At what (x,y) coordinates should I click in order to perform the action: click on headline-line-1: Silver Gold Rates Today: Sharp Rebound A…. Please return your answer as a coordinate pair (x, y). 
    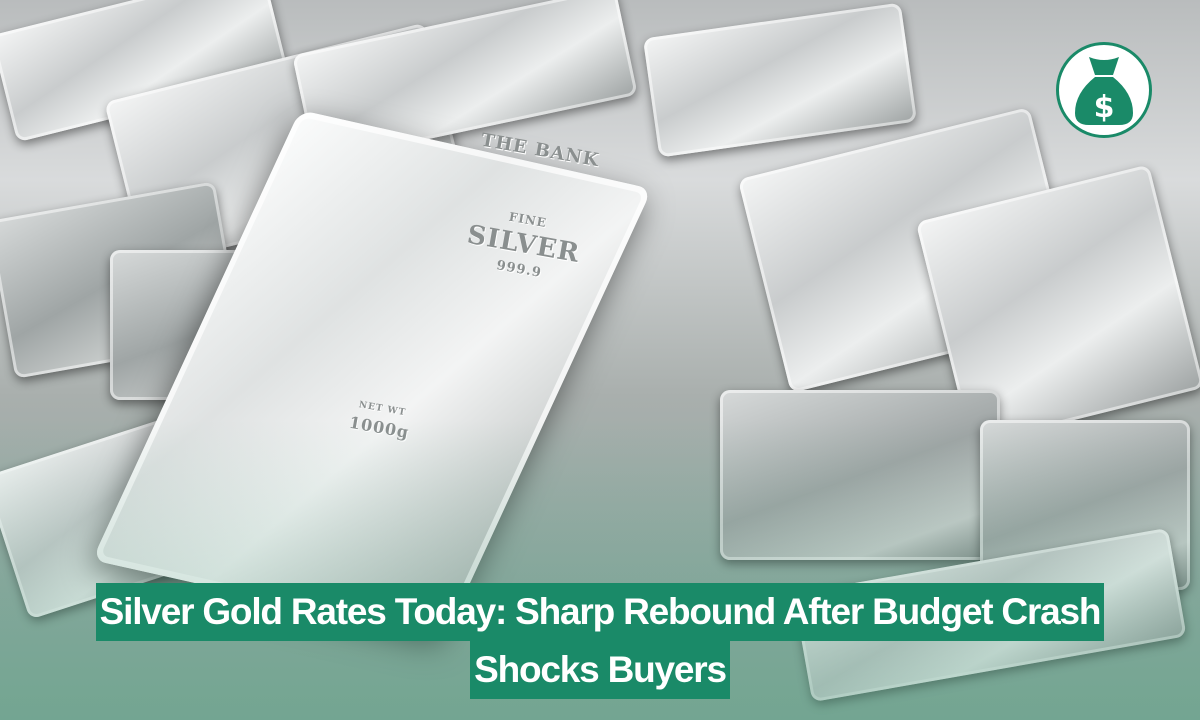
    Looking at the image, I should click on (600, 612).